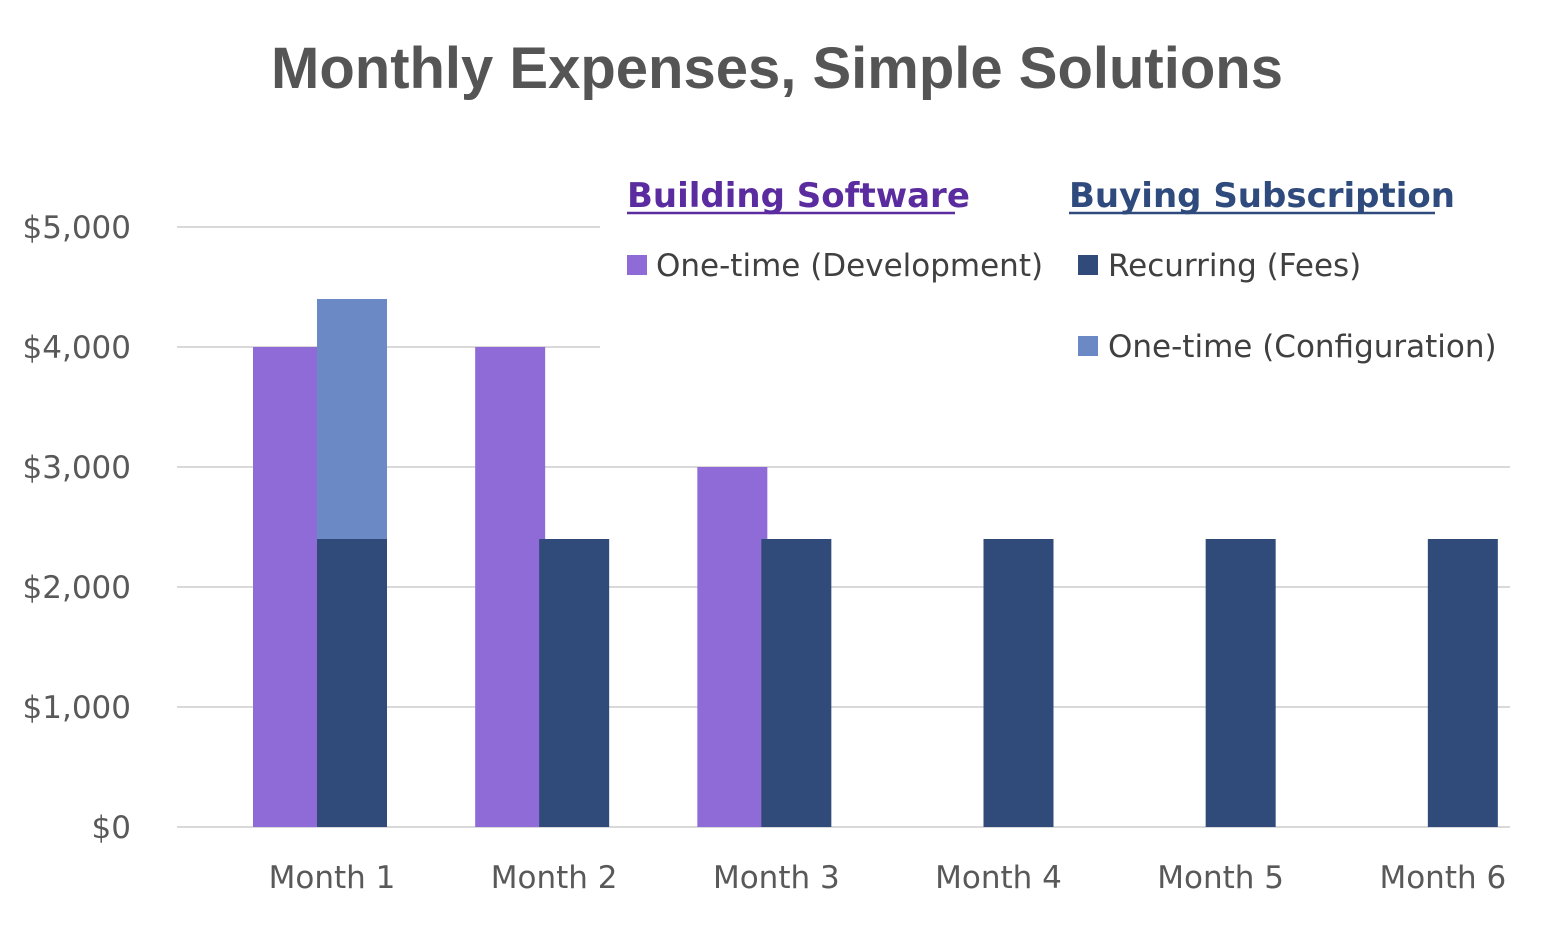 This screenshot has width=1554, height=926. Describe the element at coordinates (1220, 878) in the screenshot. I see `x-tick-label: Month 5` at that location.